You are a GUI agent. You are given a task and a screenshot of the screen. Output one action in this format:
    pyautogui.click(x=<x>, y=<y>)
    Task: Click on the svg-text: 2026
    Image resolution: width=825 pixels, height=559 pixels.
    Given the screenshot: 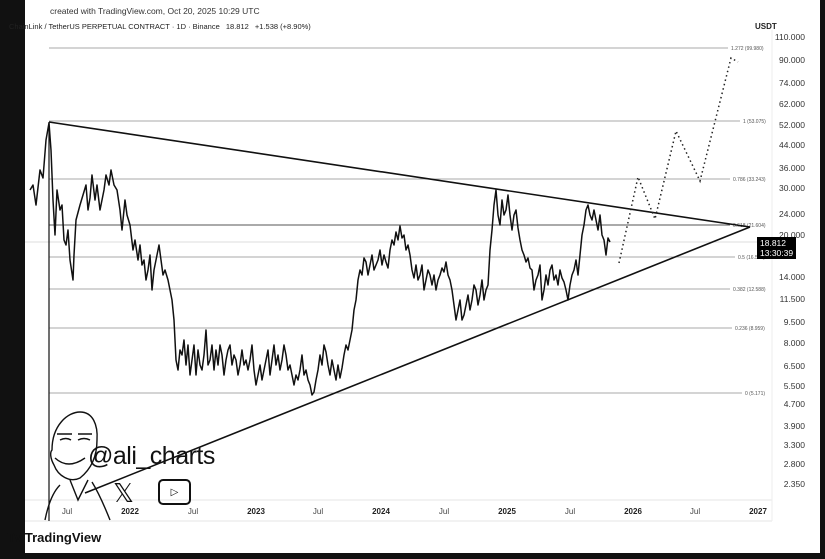 What is the action you would take?
    pyautogui.click(x=633, y=511)
    